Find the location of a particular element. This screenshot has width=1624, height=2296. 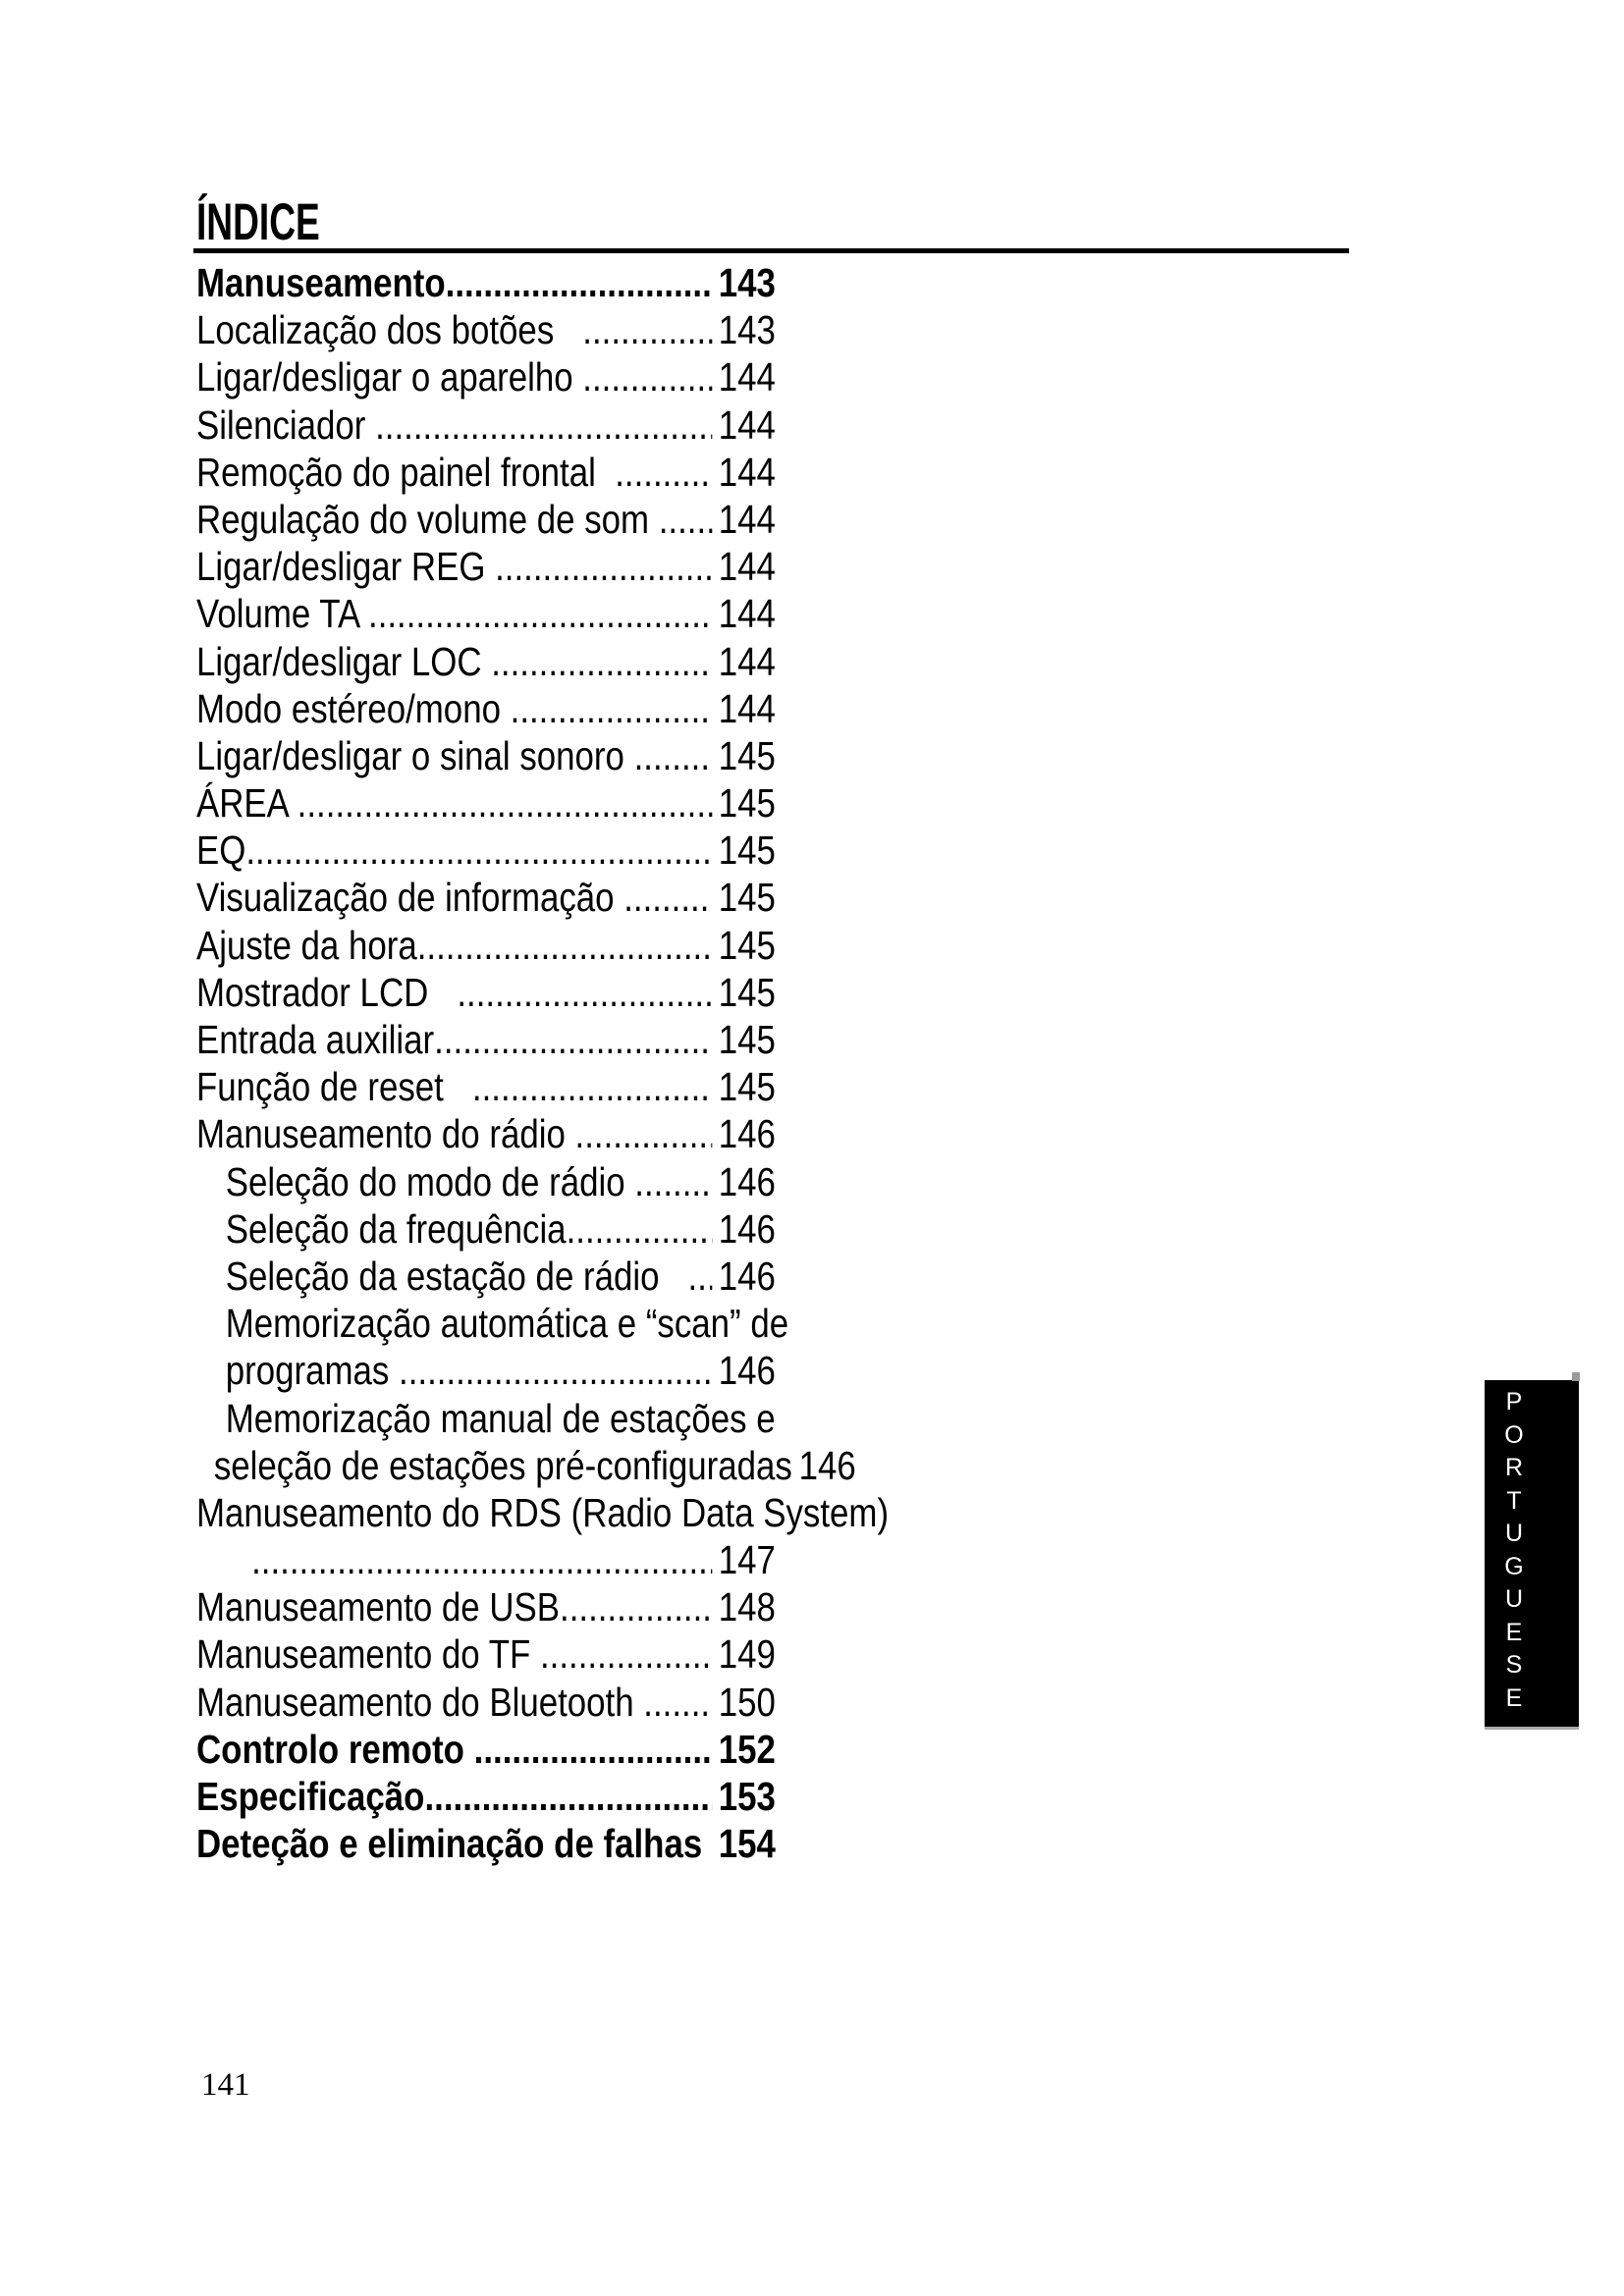

toc-entry-label: Memorização automática e “scan” de is located at coordinates (507, 1324).